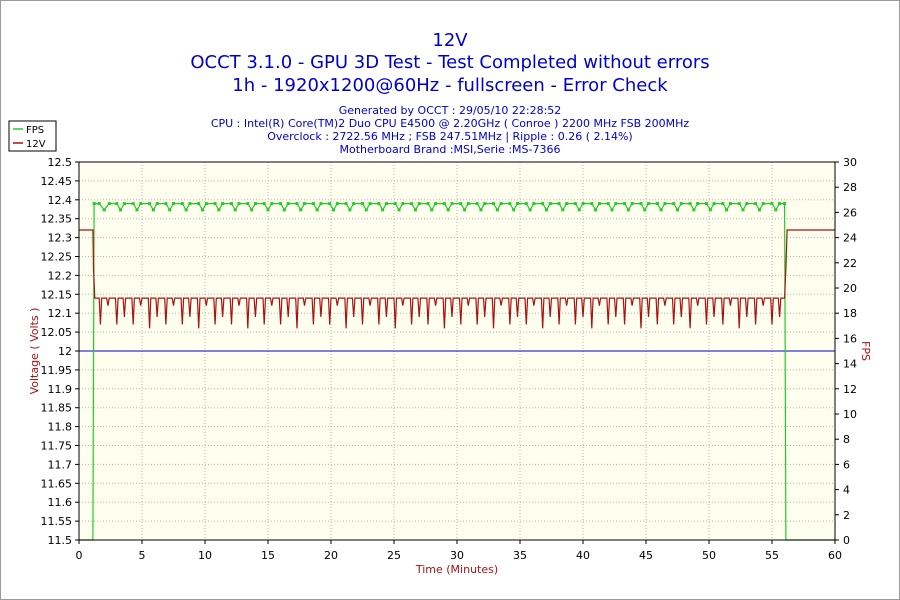  What do you see at coordinates (60, 540) in the screenshot?
I see `y-tick-label: 11.5` at bounding box center [60, 540].